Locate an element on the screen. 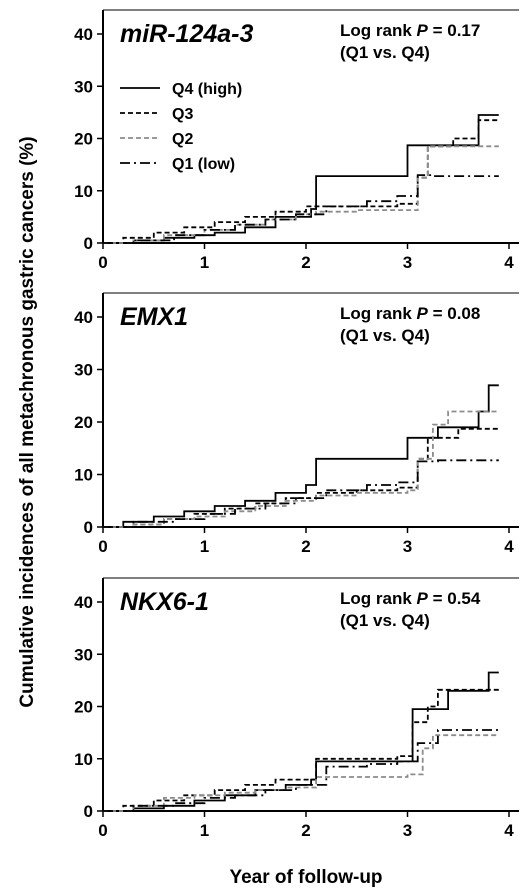  panel-title: miR-124a-3 is located at coordinates (186, 34).